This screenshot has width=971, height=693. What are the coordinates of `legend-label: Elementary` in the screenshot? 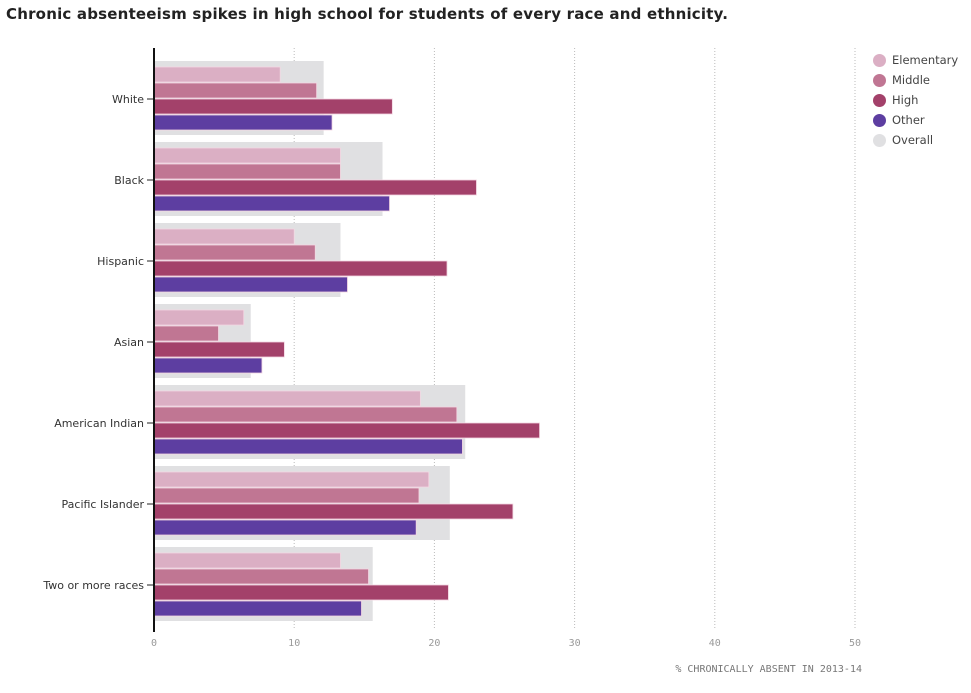 It's located at (925, 60).